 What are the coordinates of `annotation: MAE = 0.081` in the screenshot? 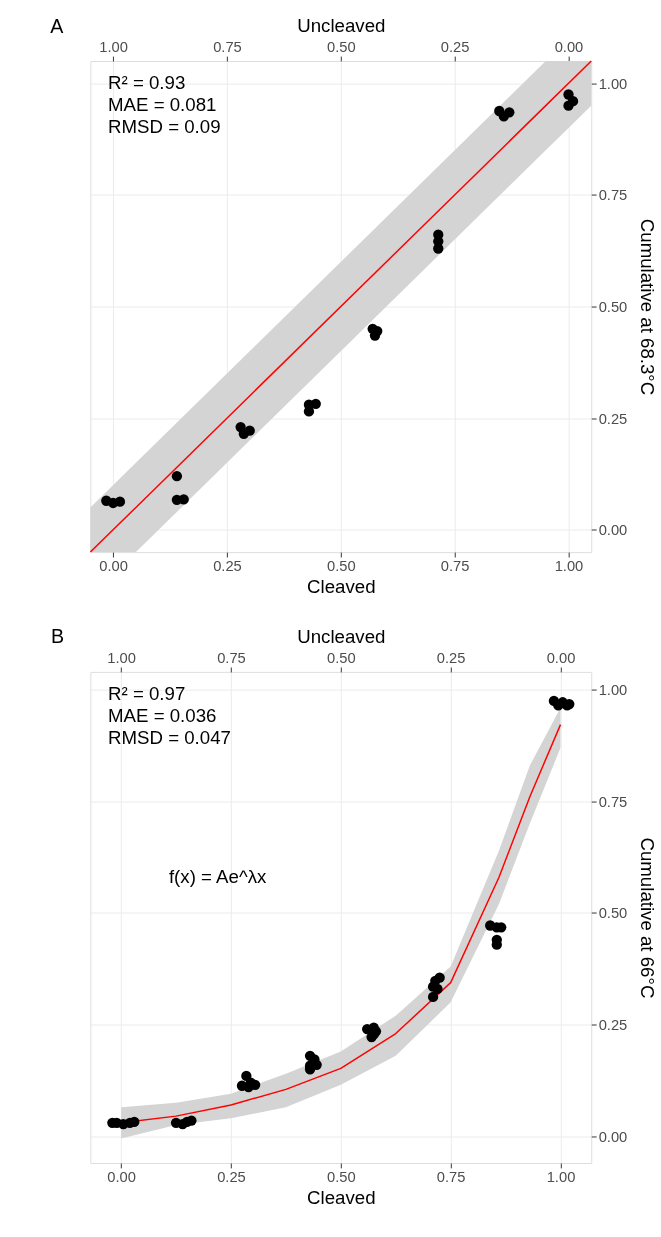 It's located at (162, 105).